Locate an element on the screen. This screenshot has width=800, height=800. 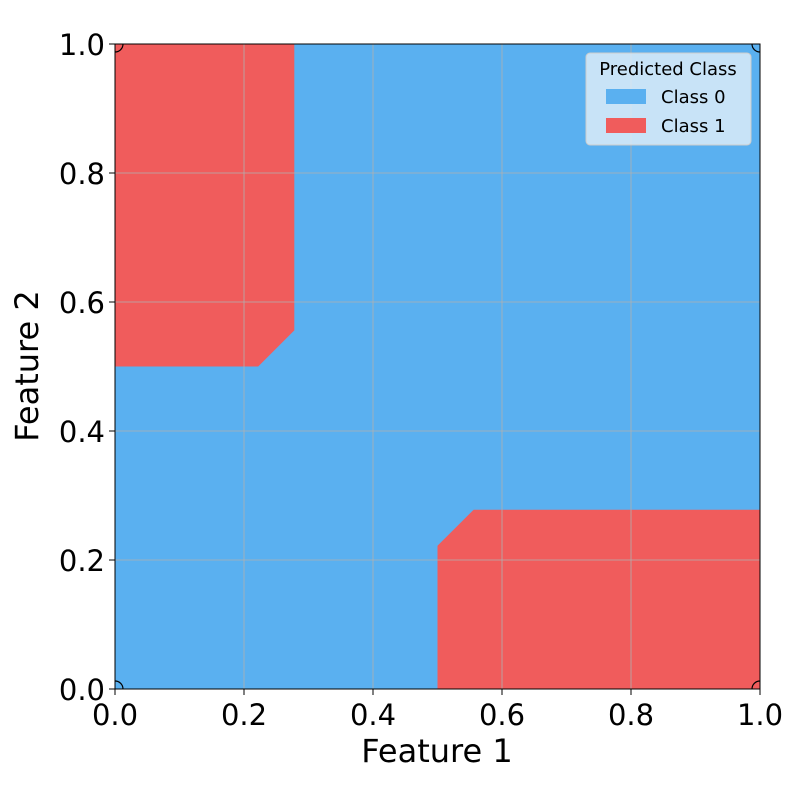
x-tick-label-2: 0.4 is located at coordinates (373, 715).